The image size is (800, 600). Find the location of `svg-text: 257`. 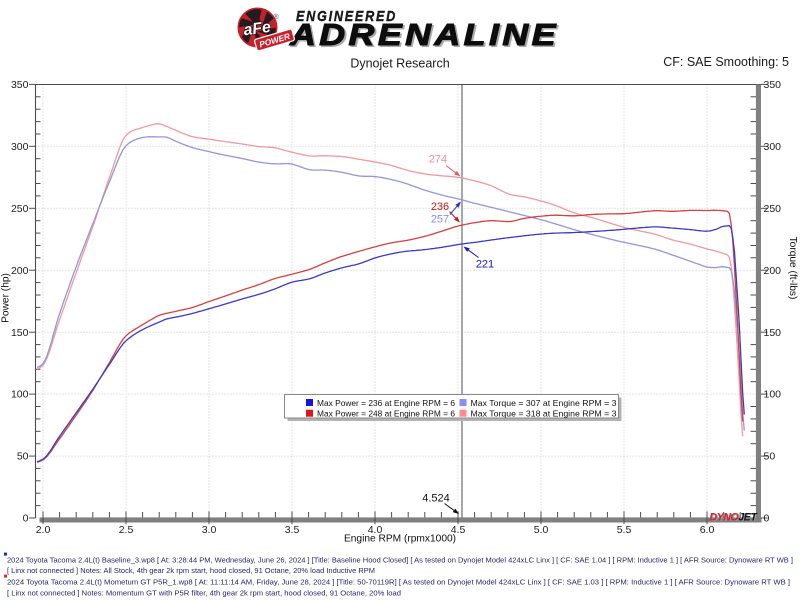

svg-text: 257 is located at coordinates (440, 220).